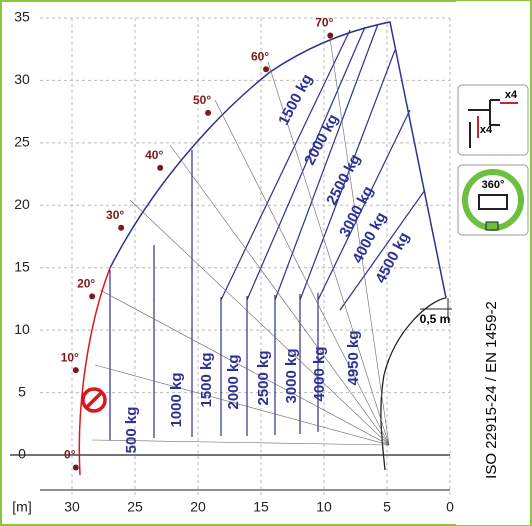  Describe the element at coordinates (319, 373) in the screenshot. I see `load-label: 4000 kg` at that location.